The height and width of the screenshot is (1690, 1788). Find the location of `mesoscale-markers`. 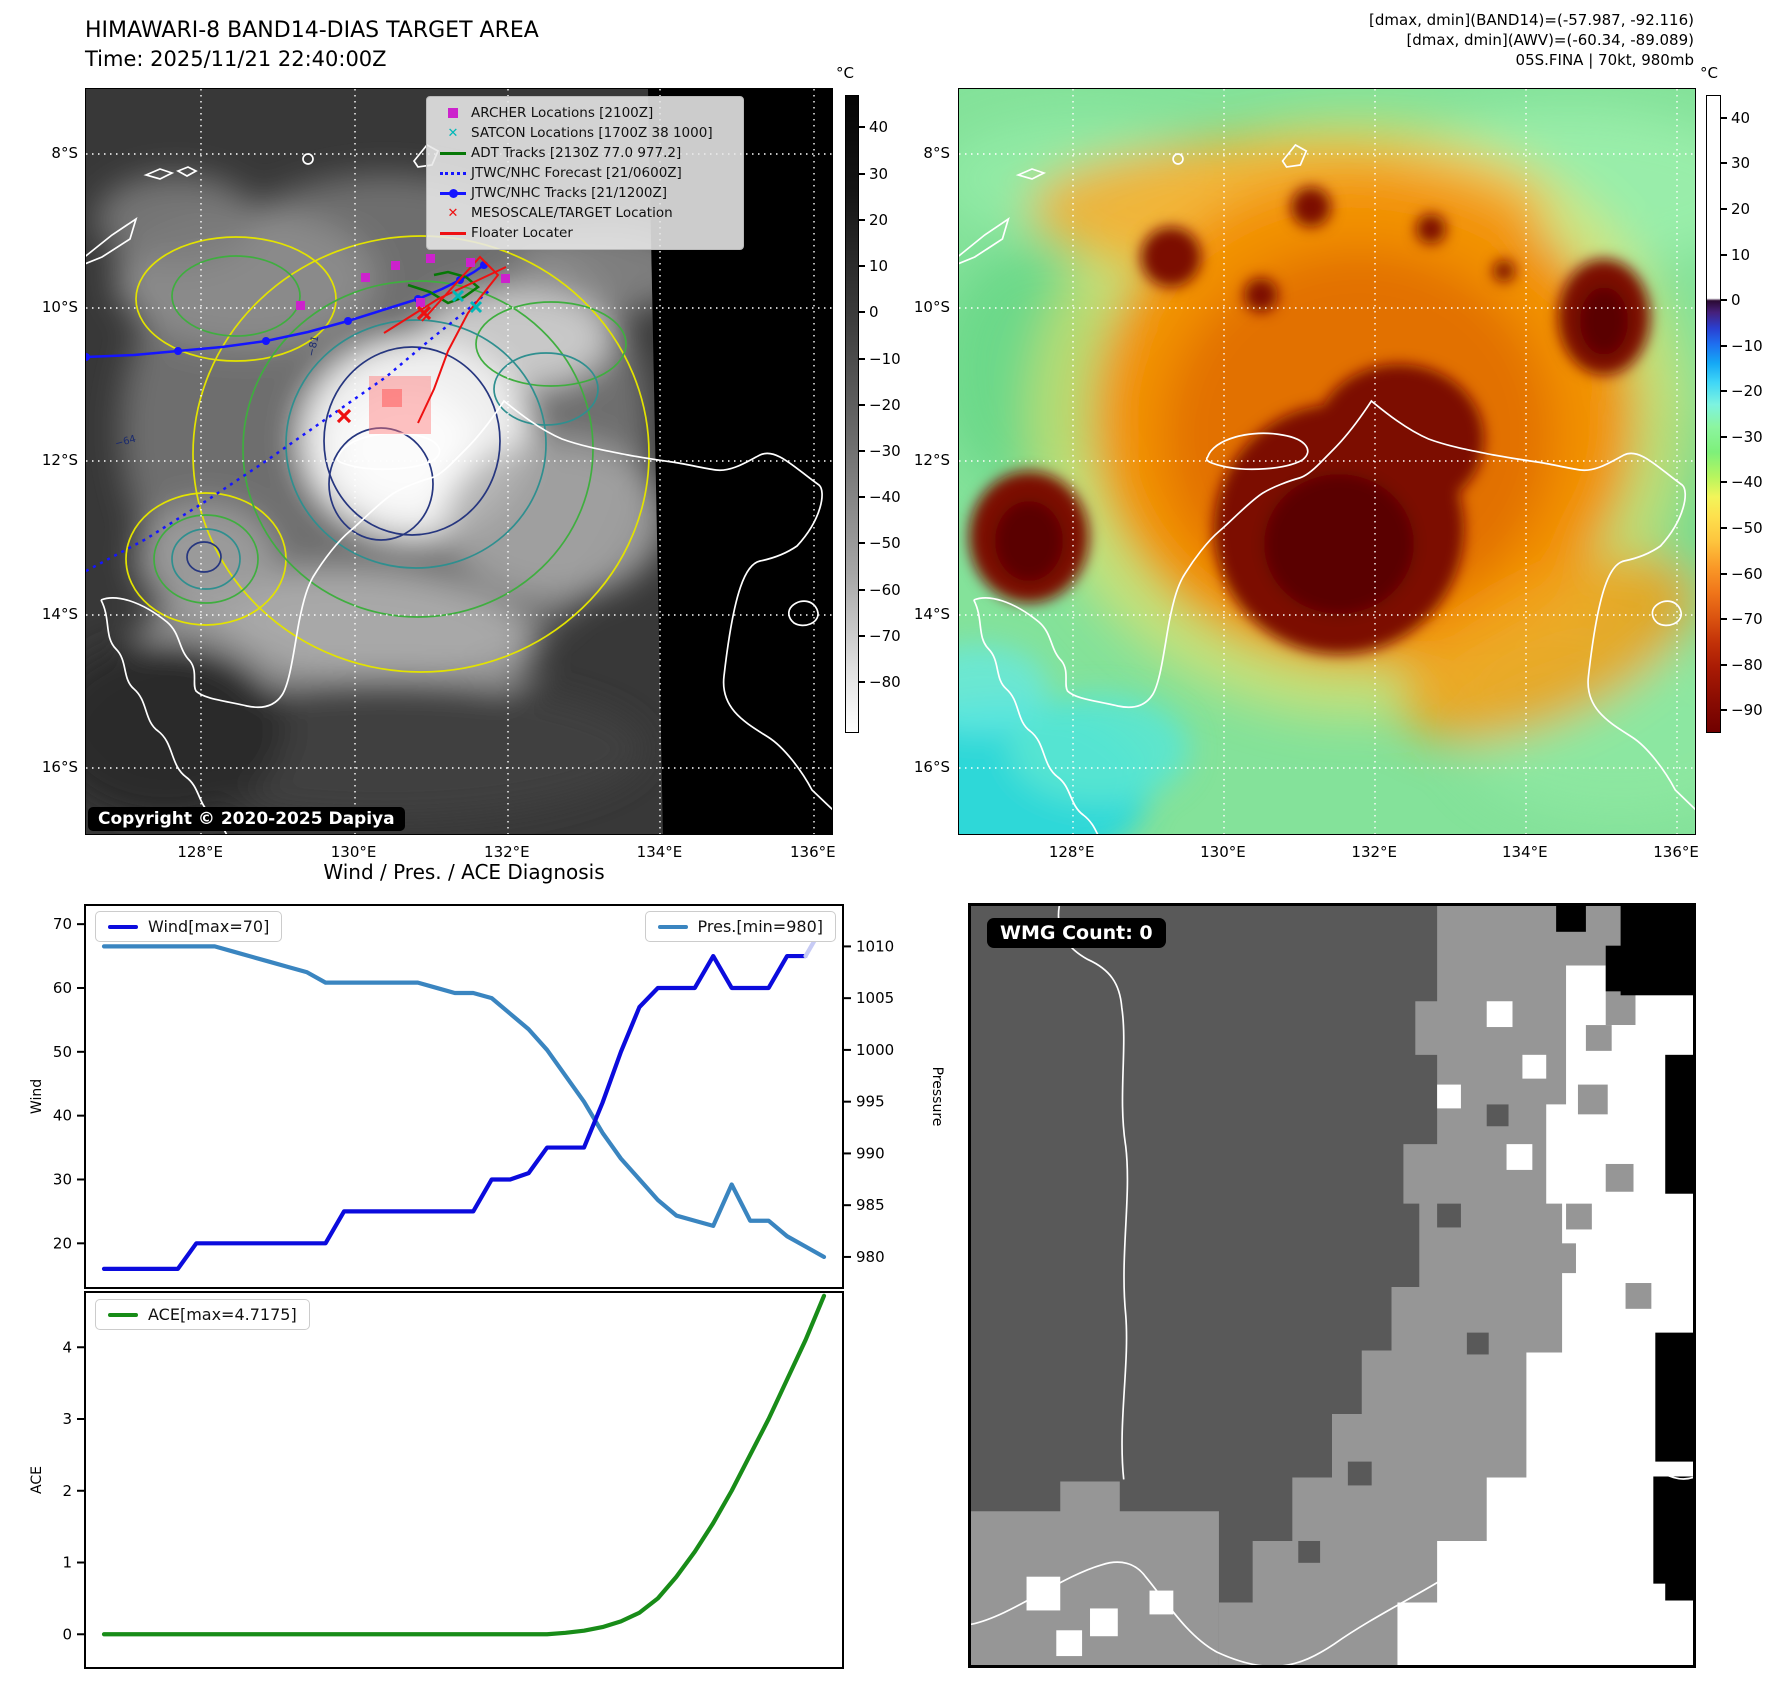

mesoscale-markers is located at coordinates (384, 364).